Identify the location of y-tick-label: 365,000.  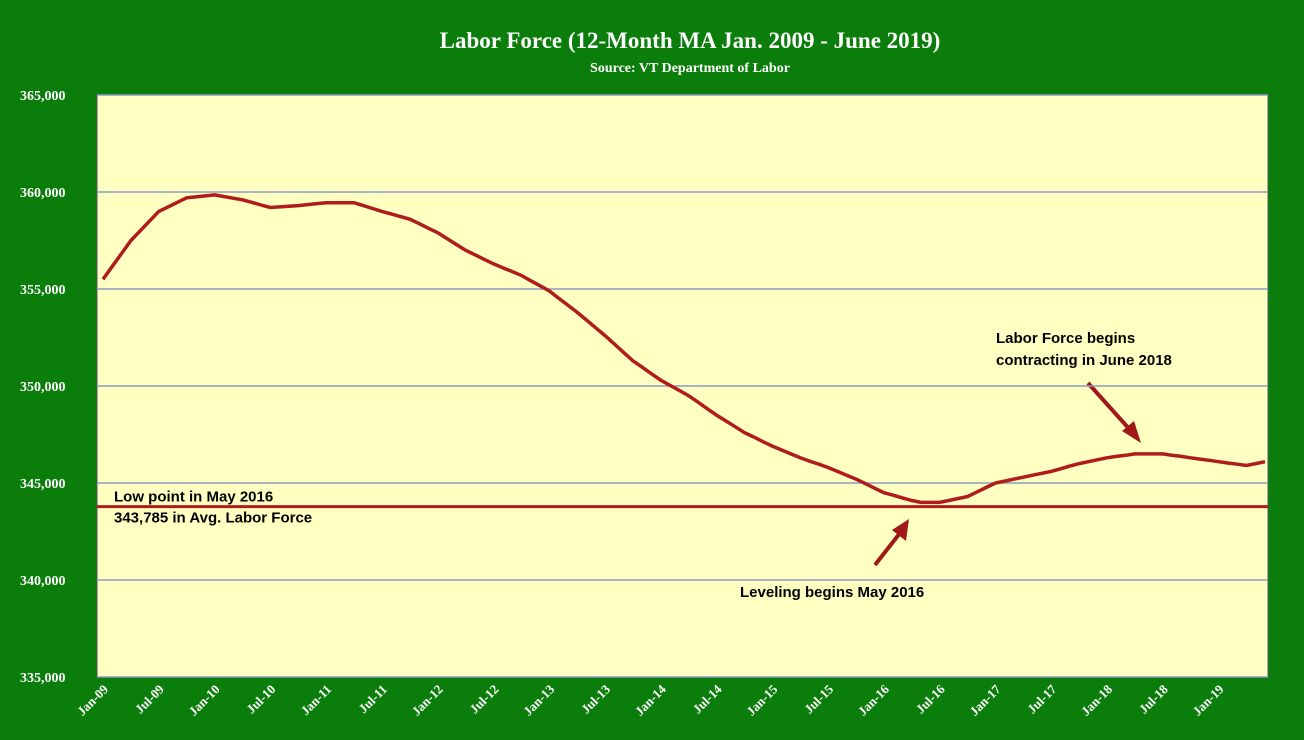
(43, 96).